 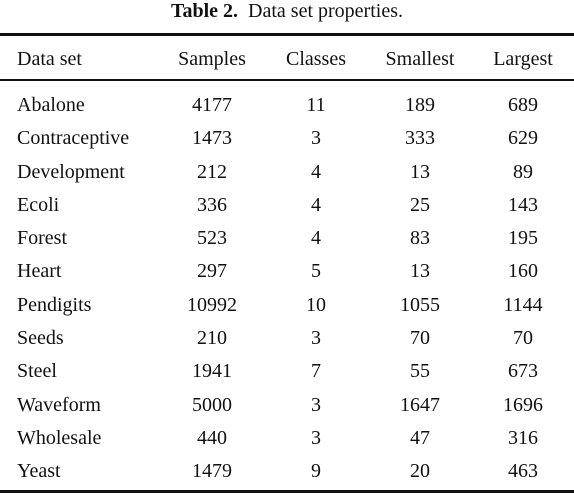 I want to click on caption-label: Table 2., so click(x=204, y=11).